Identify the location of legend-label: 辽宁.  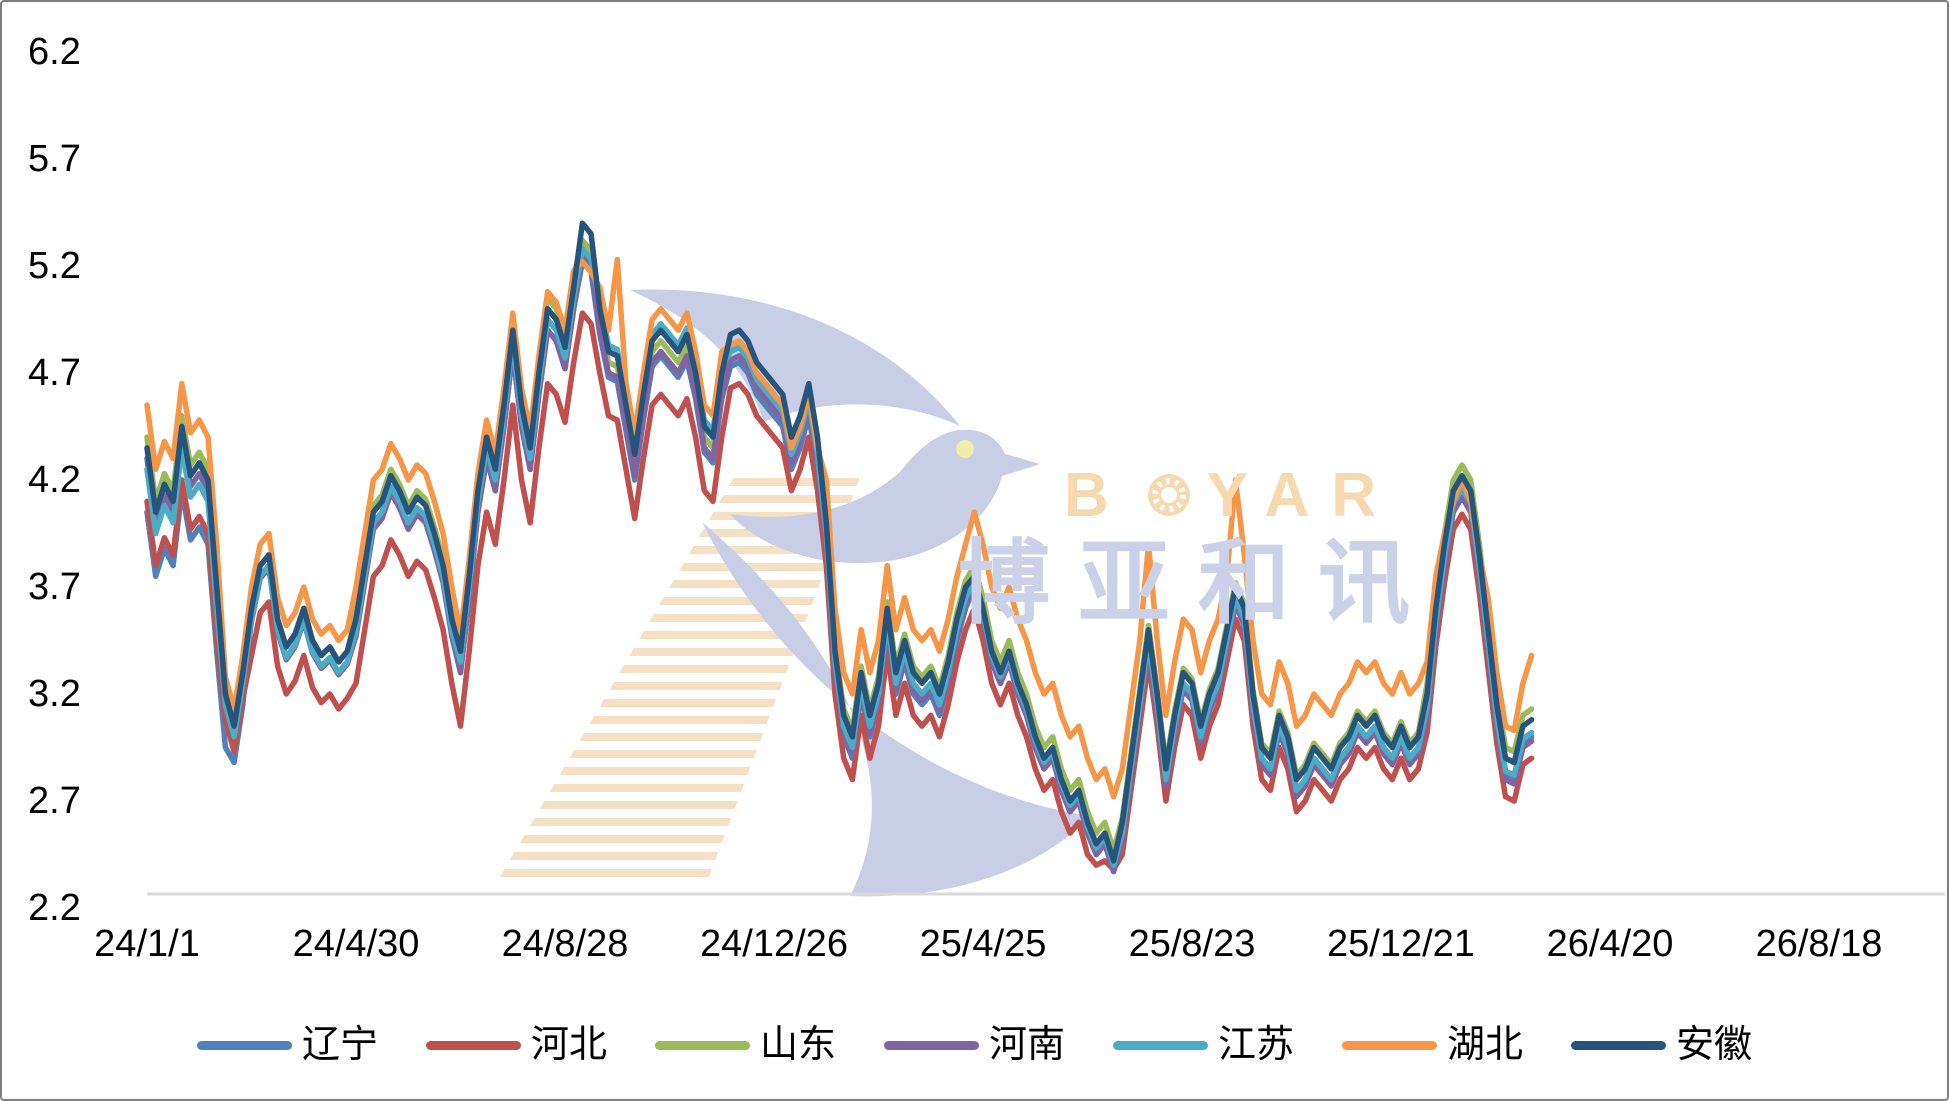
(339, 1045).